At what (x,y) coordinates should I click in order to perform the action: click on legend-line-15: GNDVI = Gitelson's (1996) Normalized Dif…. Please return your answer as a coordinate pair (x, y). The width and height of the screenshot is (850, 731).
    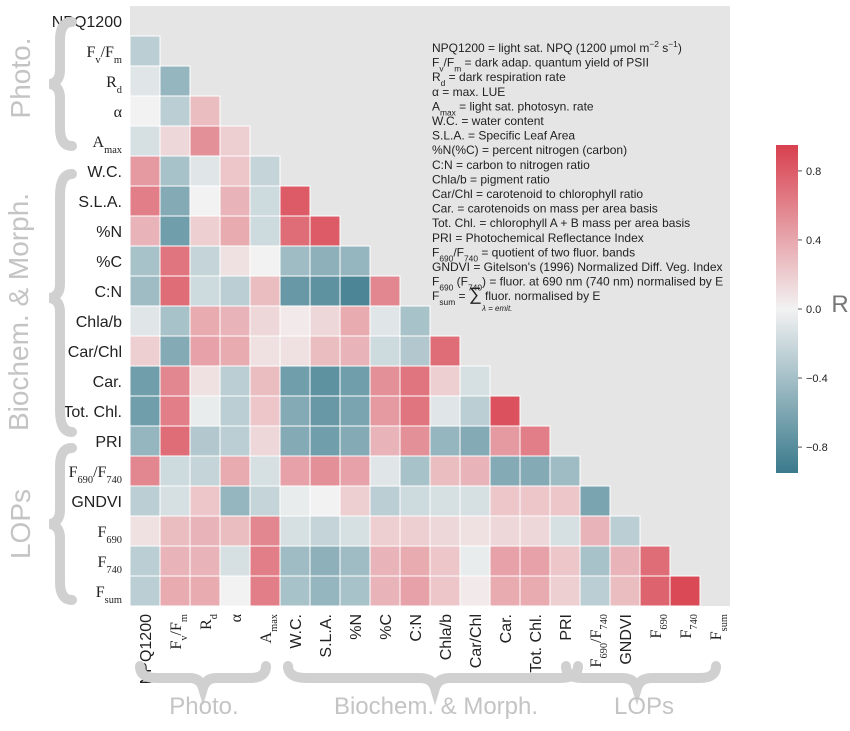
    Looking at the image, I should click on (577, 267).